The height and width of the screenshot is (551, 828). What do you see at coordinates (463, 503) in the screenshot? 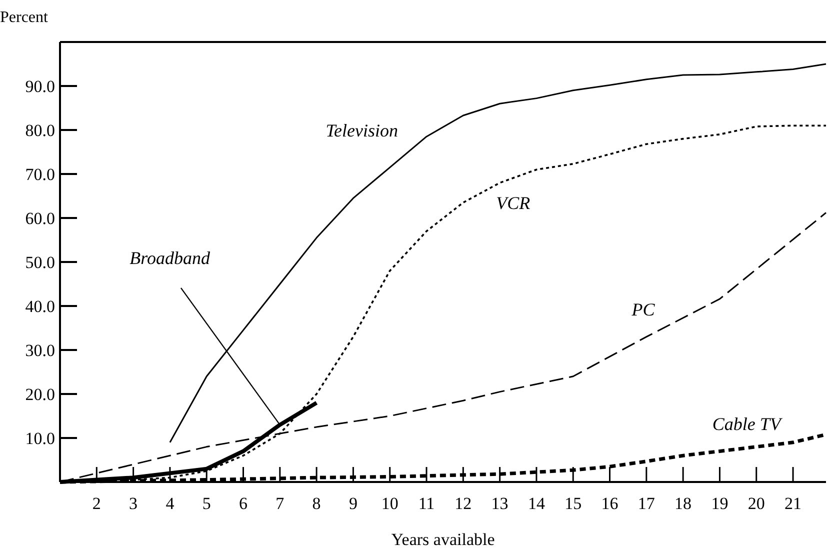
I see `x-tick-label: 12` at bounding box center [463, 503].